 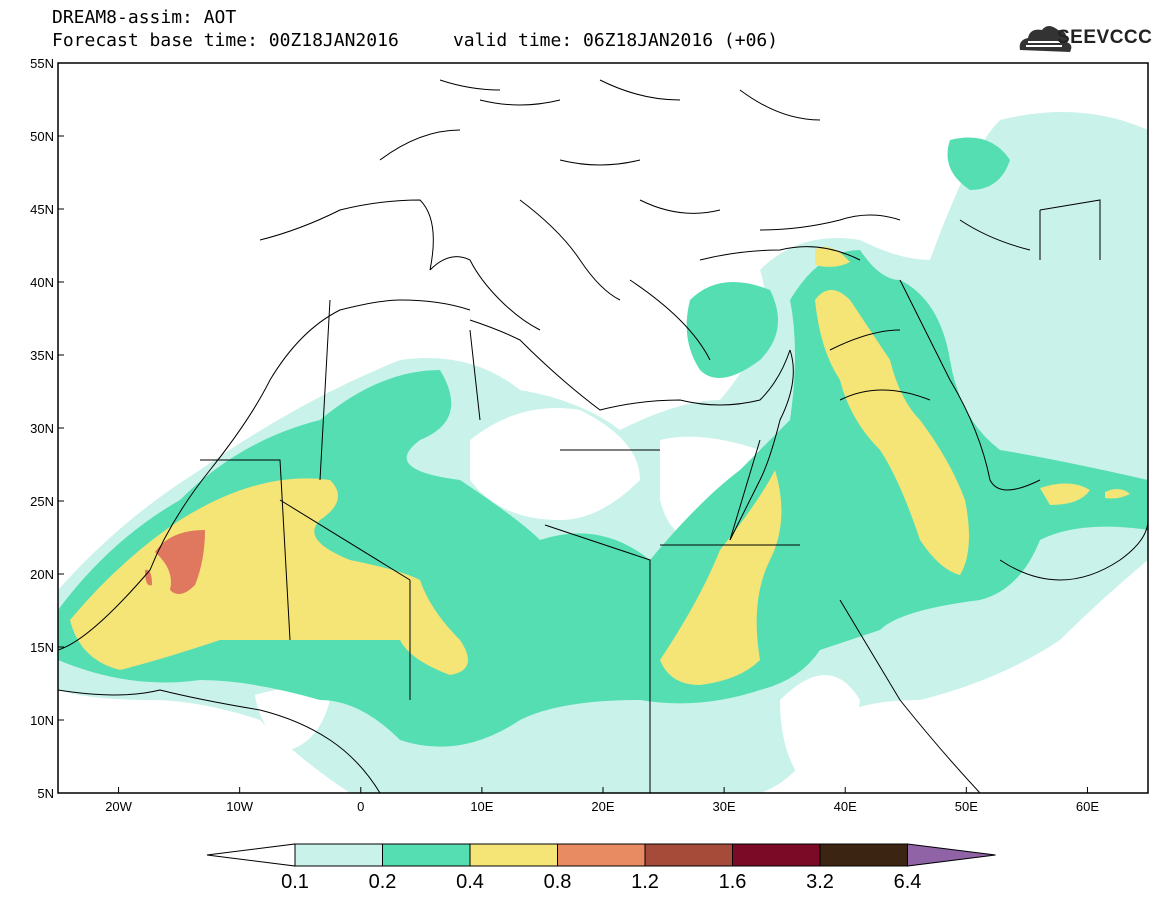 I want to click on lat-label: 10N, so click(x=42, y=720).